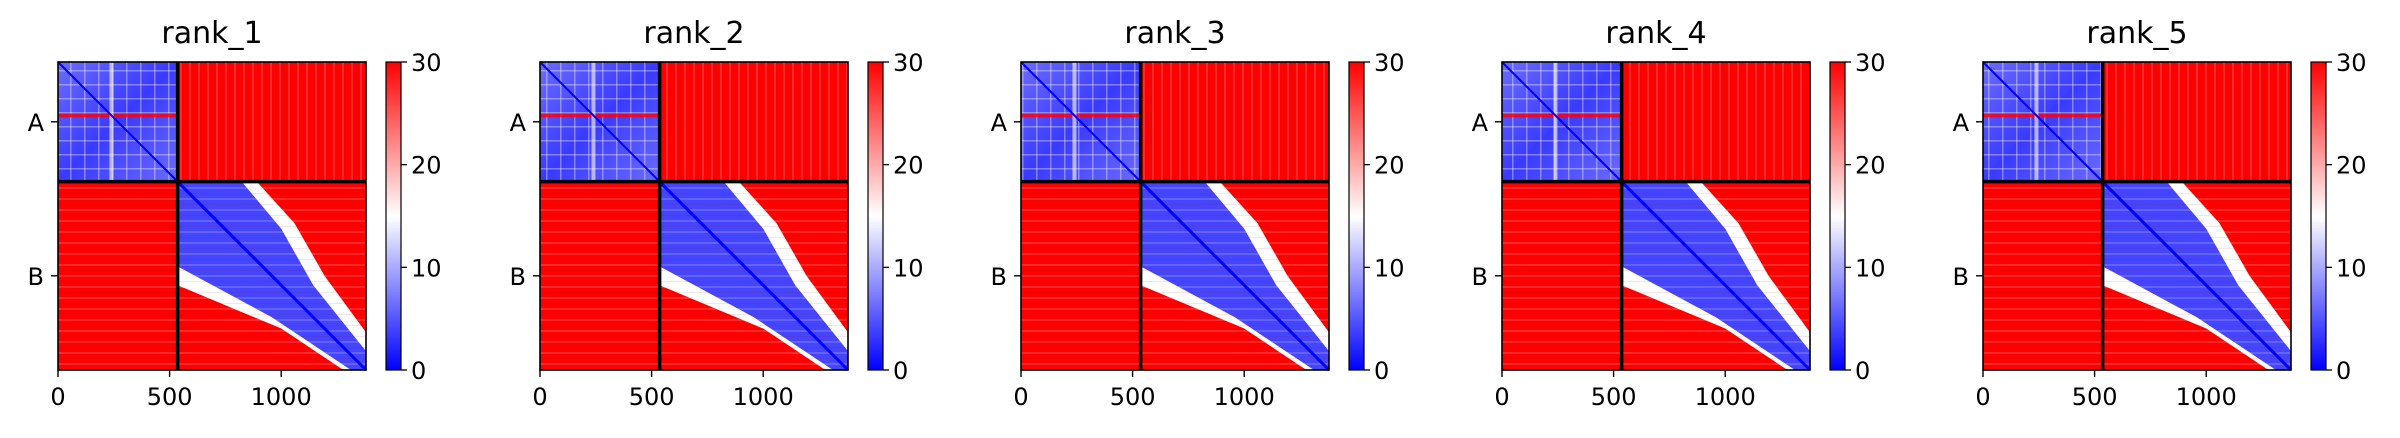  I want to click on panel-title: rank_4, so click(1655, 33).